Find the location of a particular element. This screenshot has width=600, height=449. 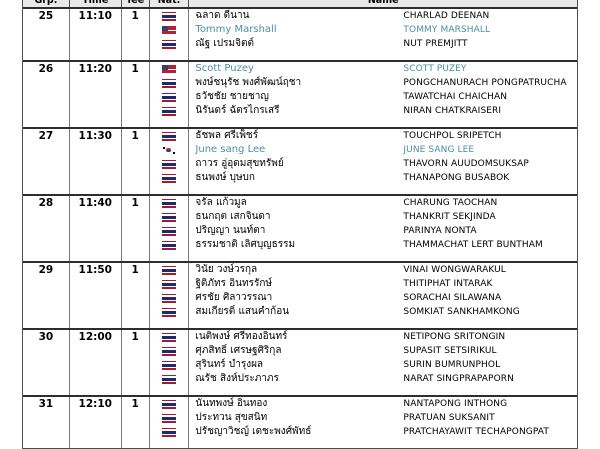

table-row: ฐิติภัทร อินทรรักษ์ THITIPHAT INTARAK is located at coordinates (300, 284).